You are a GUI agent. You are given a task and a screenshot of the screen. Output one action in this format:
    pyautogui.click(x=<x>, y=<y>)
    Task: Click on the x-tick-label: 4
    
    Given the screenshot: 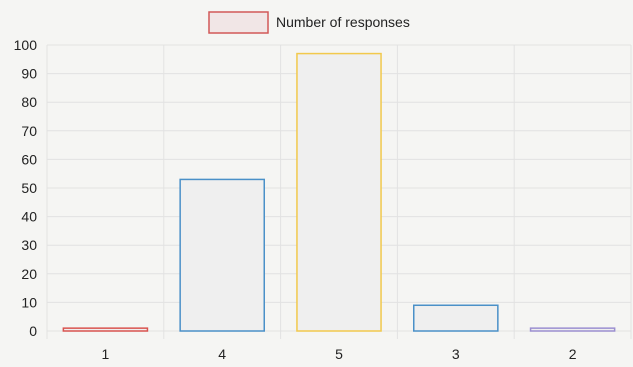 What is the action you would take?
    pyautogui.click(x=222, y=354)
    